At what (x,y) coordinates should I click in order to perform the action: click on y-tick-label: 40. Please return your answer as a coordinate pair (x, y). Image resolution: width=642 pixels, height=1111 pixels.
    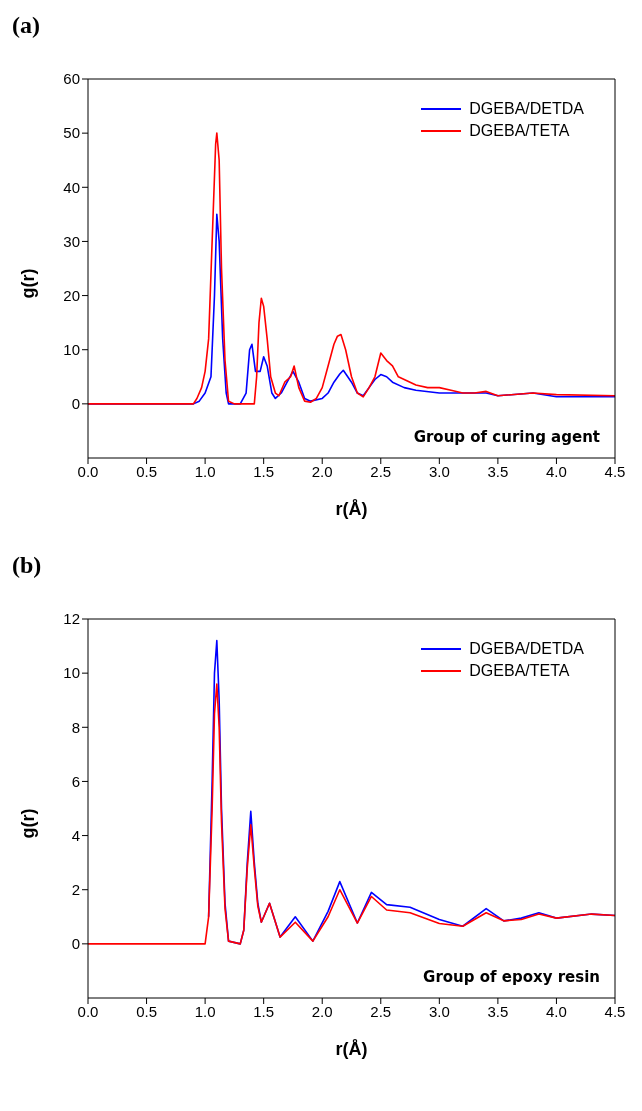
    Looking at the image, I should click on (71, 187).